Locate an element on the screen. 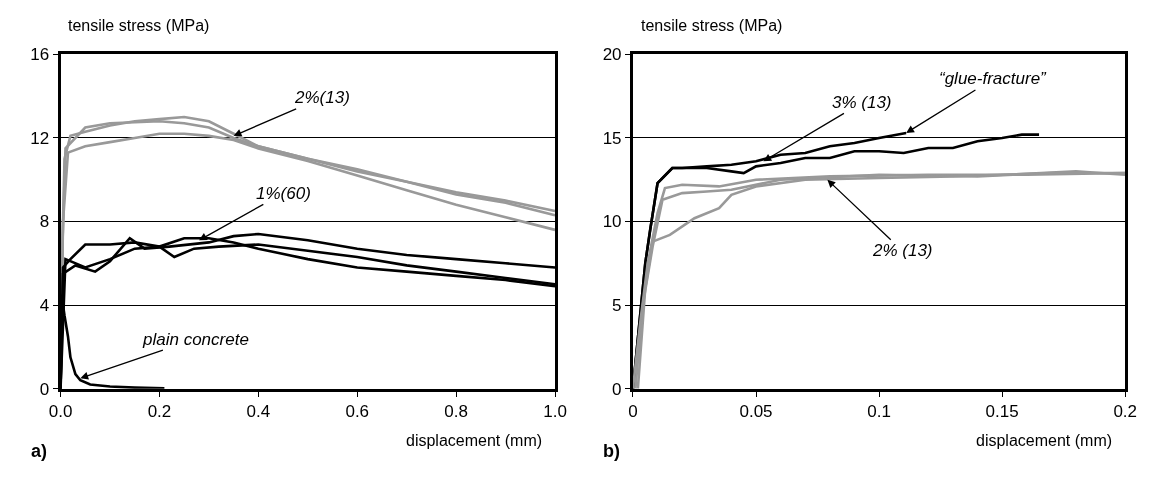 This screenshot has width=1153, height=482. text: a) is located at coordinates (39, 451).